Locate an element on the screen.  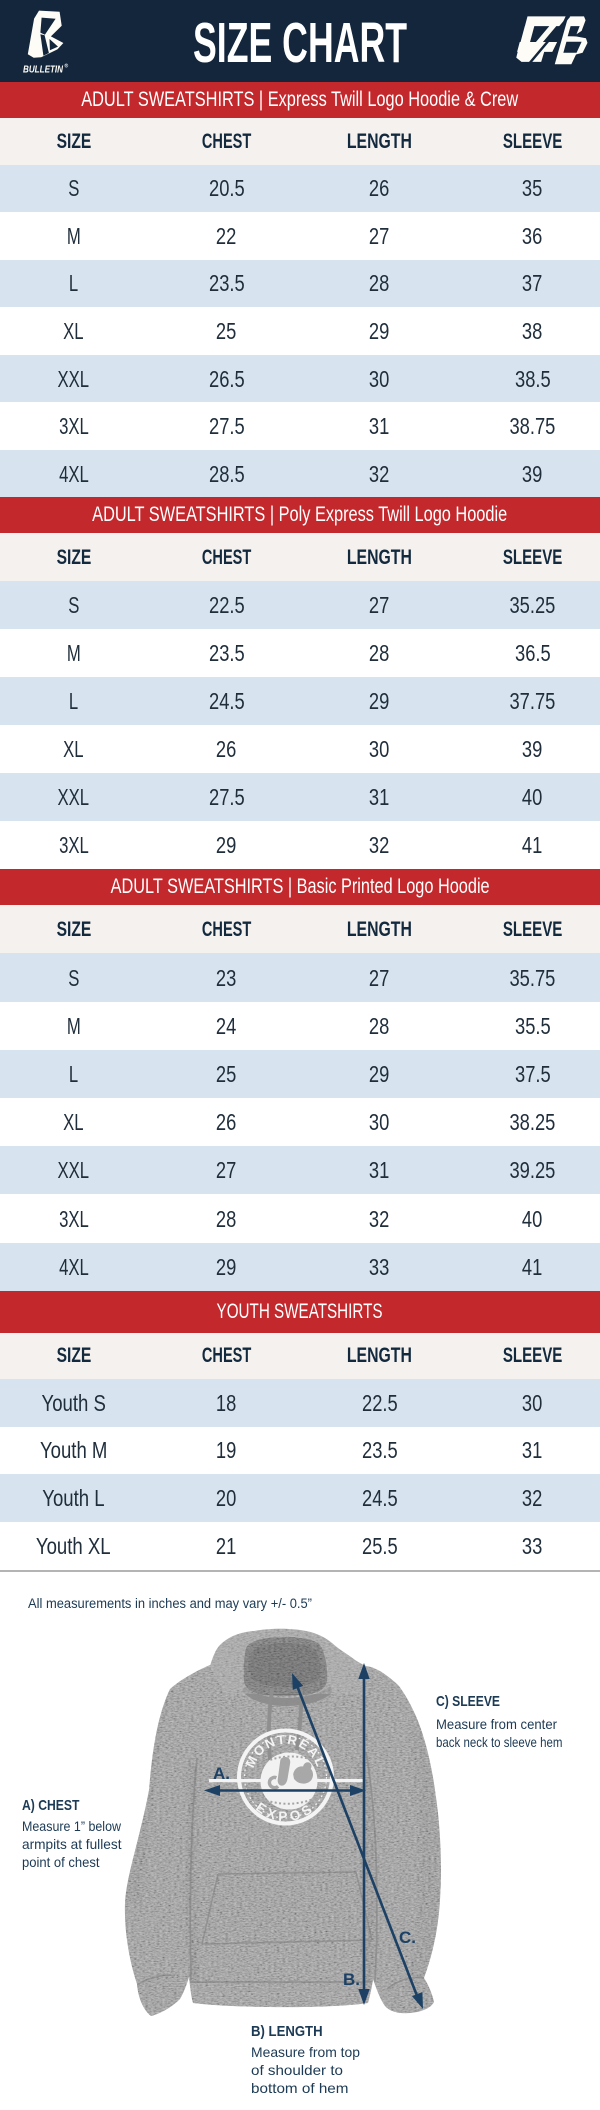
svg-text: B. is located at coordinates (351, 1979).